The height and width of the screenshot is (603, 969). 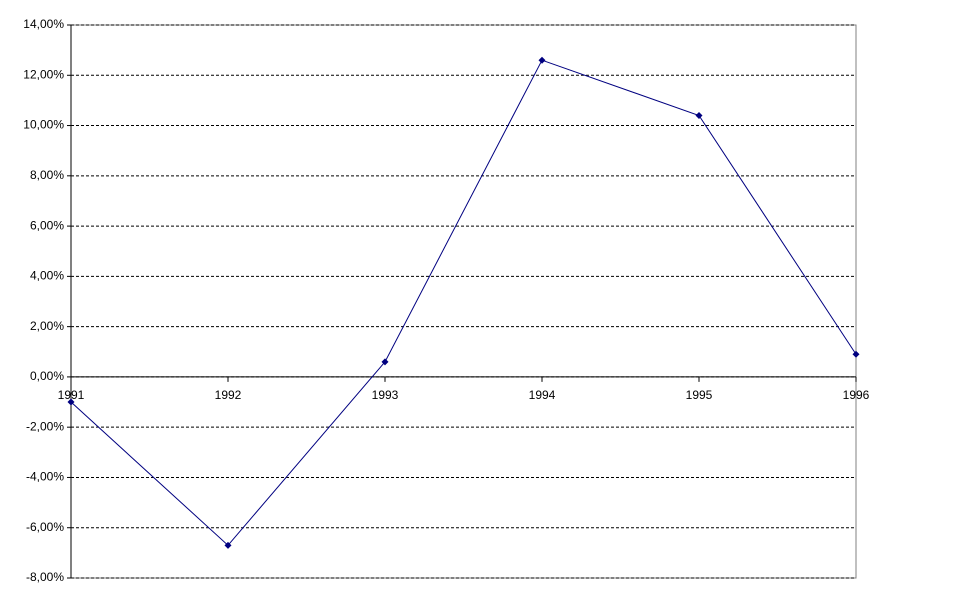 I want to click on x-tick-label: 1996, so click(x=856, y=395).